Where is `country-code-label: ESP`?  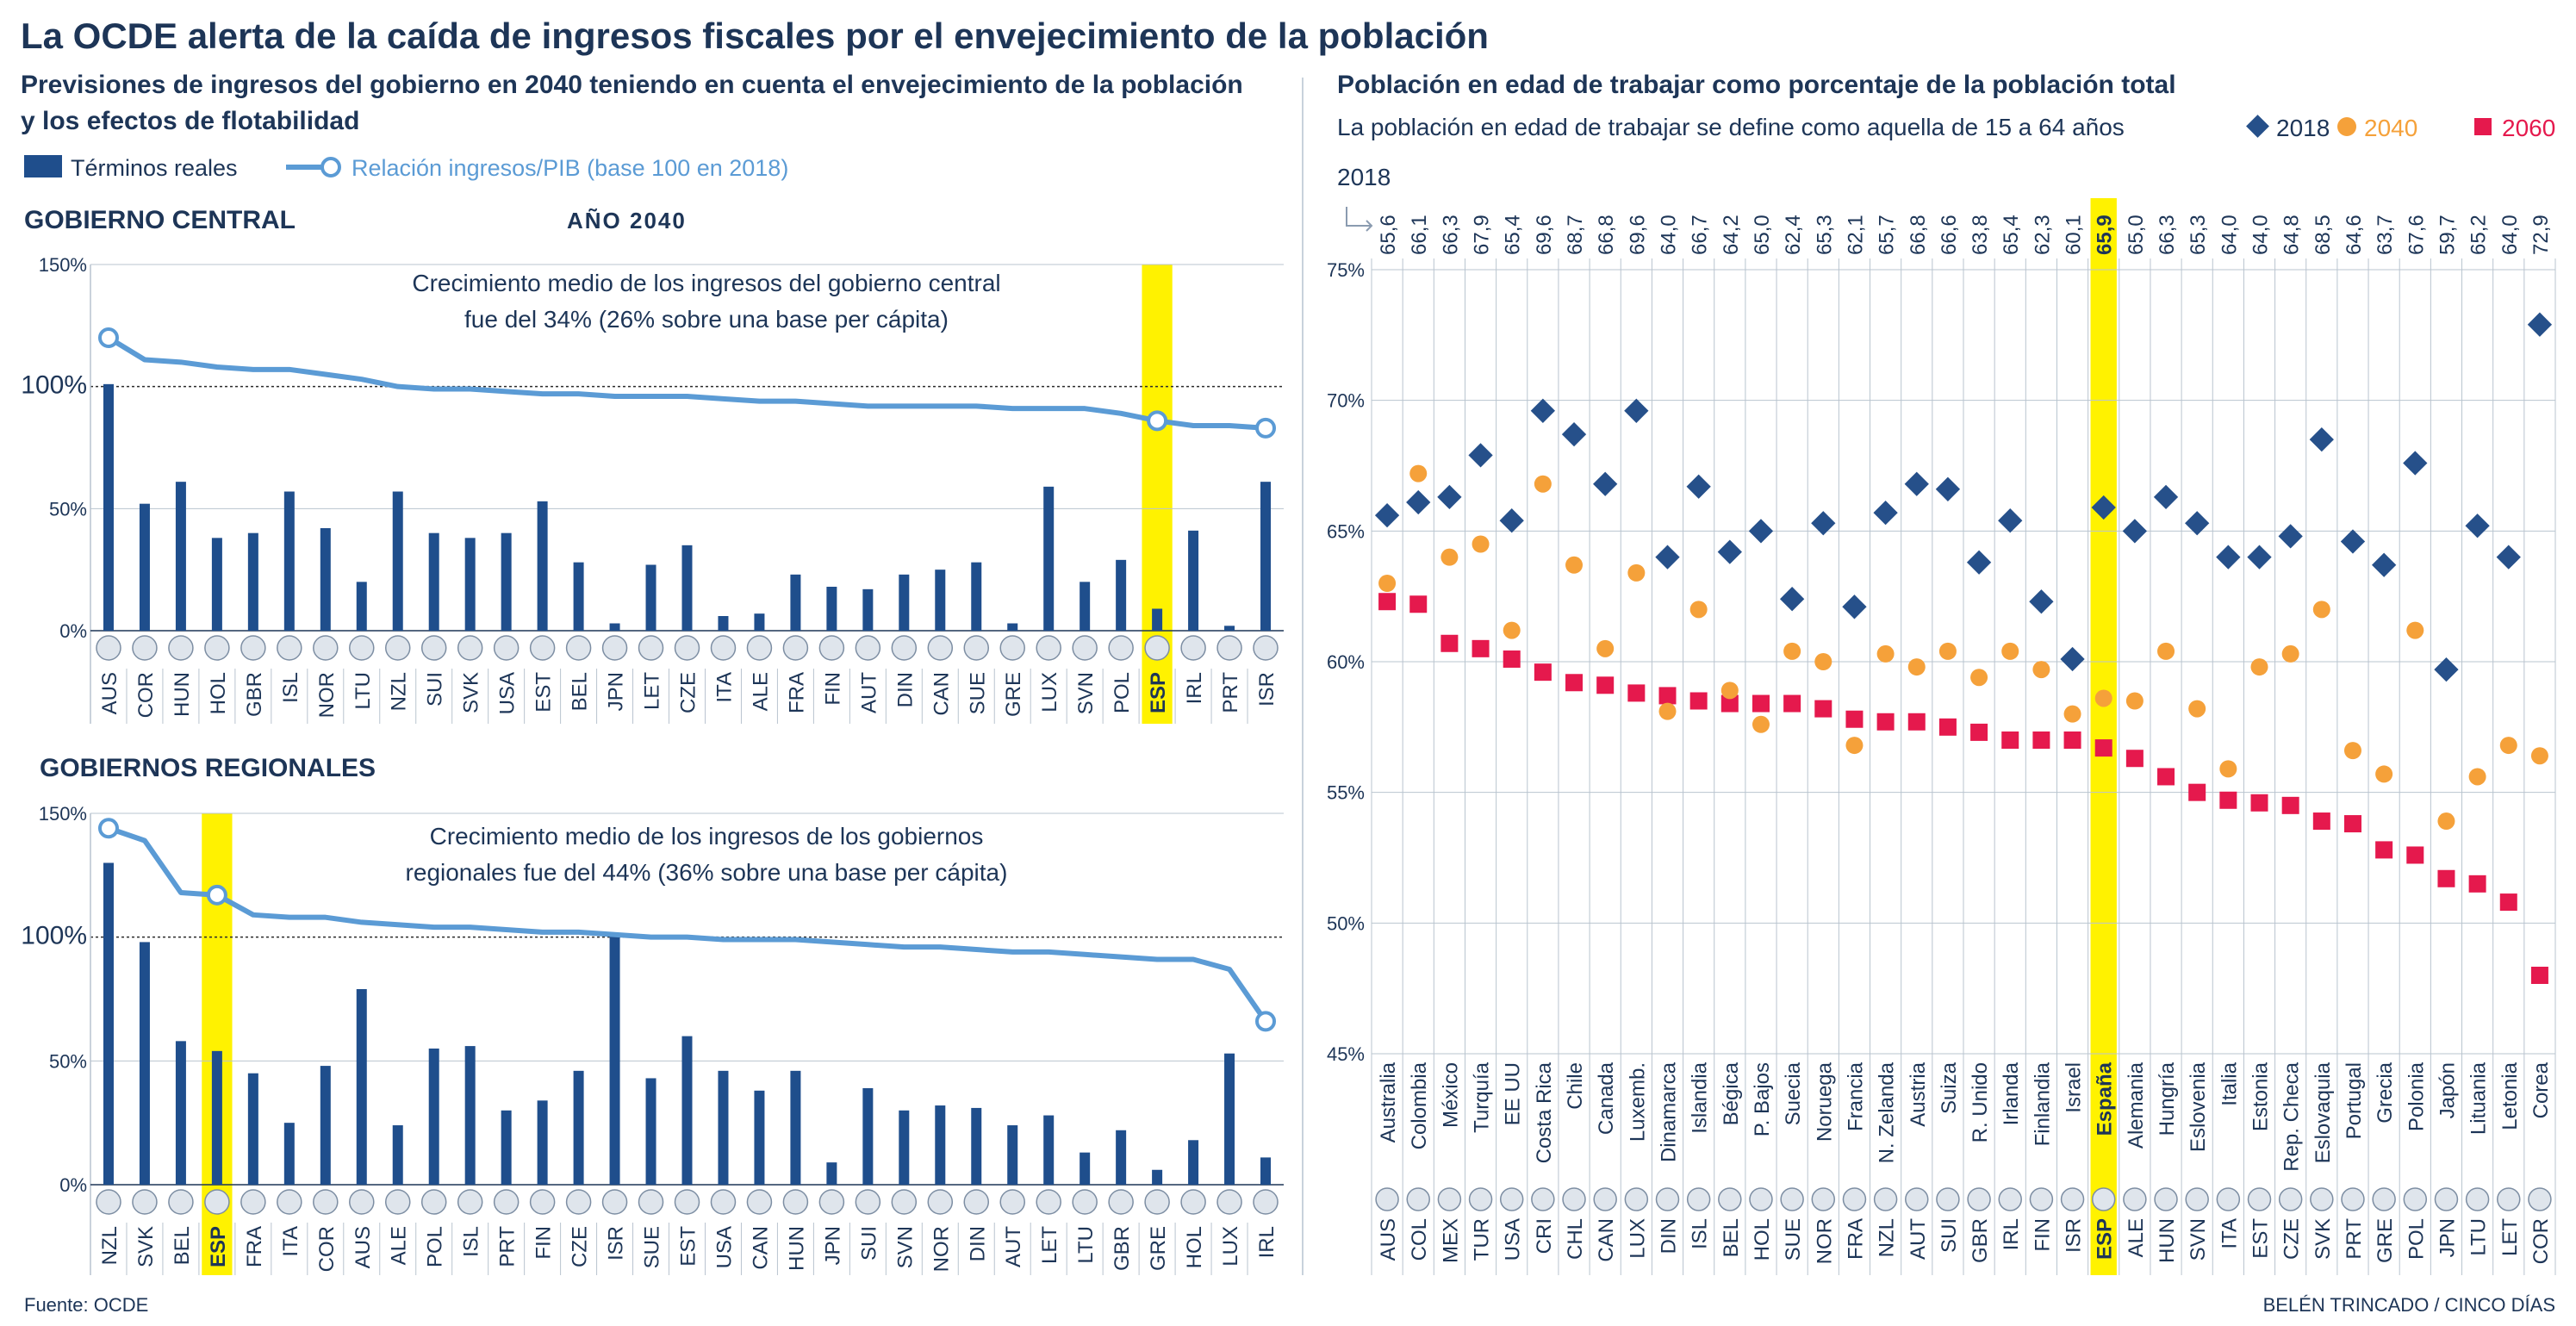 country-code-label: ESP is located at coordinates (2106, 1239).